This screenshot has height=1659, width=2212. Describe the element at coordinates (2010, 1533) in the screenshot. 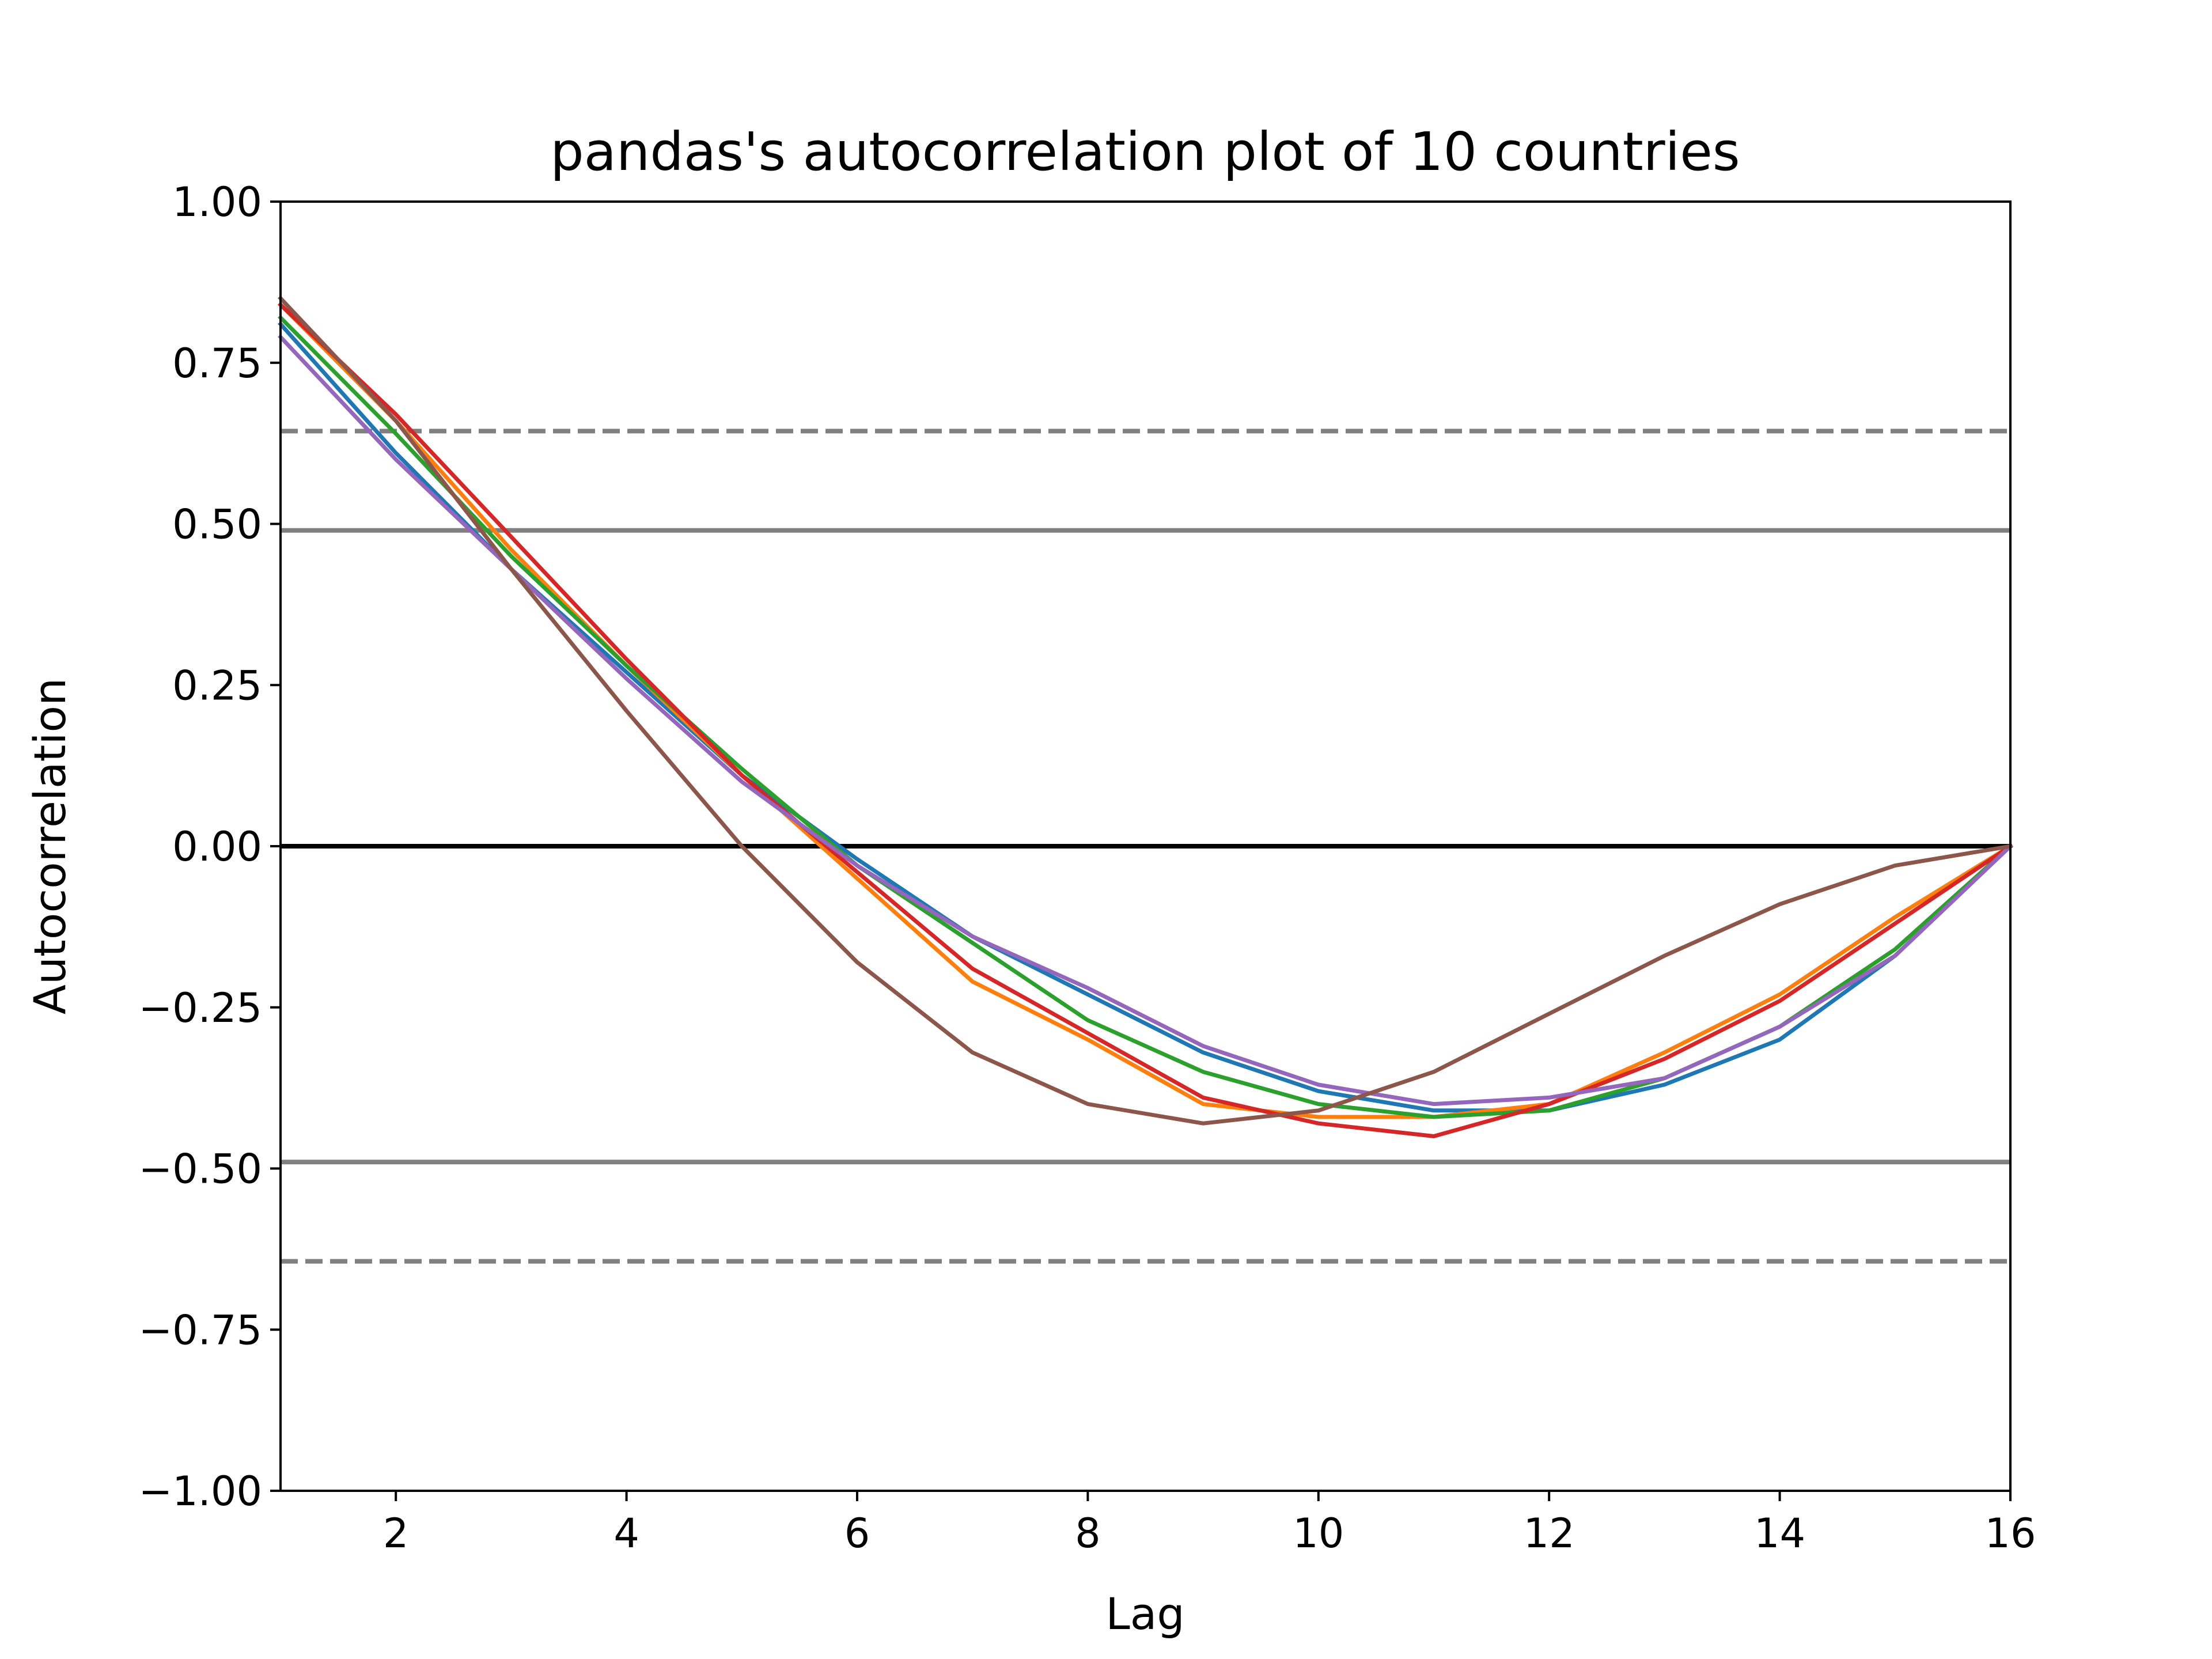

I see `x-tick-label: 16` at that location.